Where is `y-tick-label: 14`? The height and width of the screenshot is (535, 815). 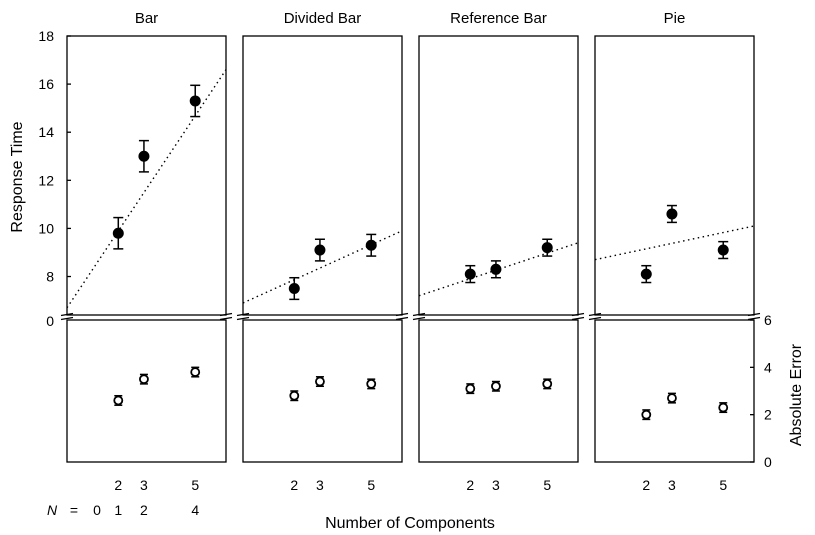
y-tick-label: 14 is located at coordinates (46, 132).